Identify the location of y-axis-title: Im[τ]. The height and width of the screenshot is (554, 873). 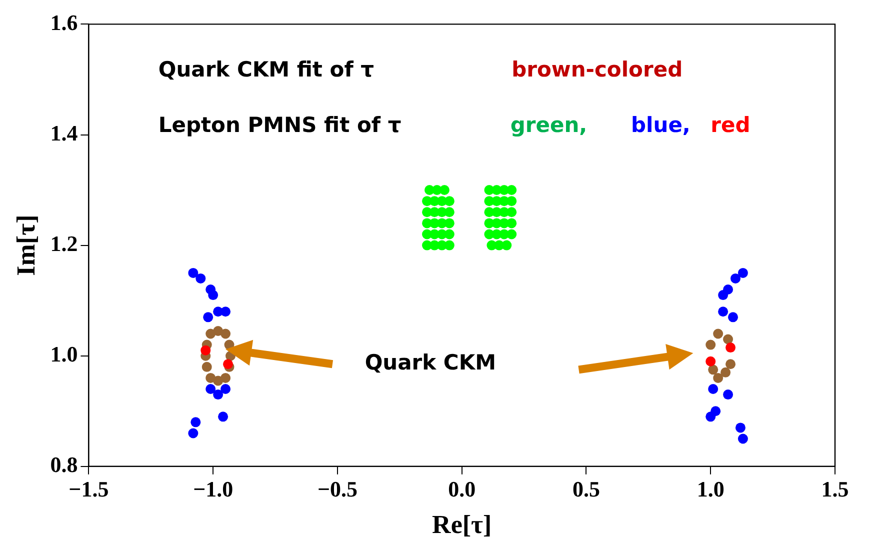
(25, 245).